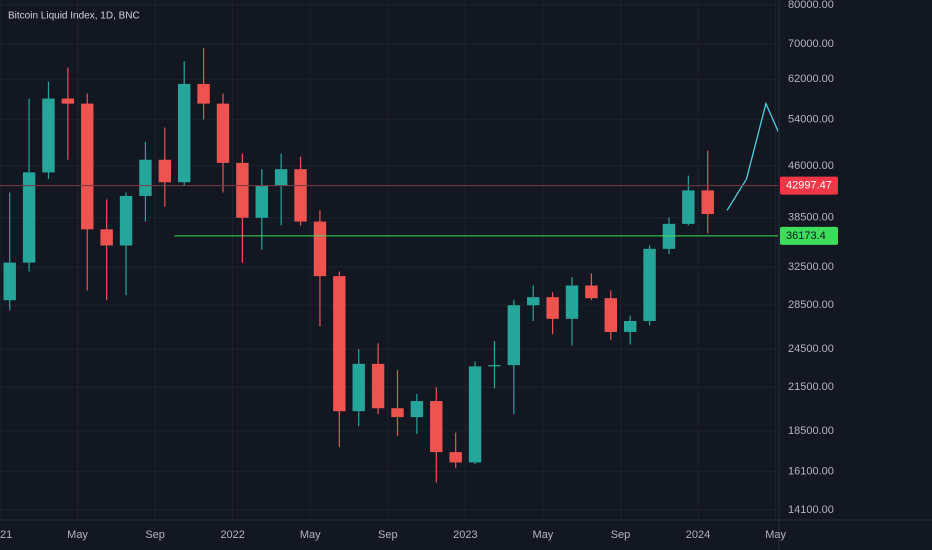  I want to click on y-tick-label: 16100.00, so click(811, 471).